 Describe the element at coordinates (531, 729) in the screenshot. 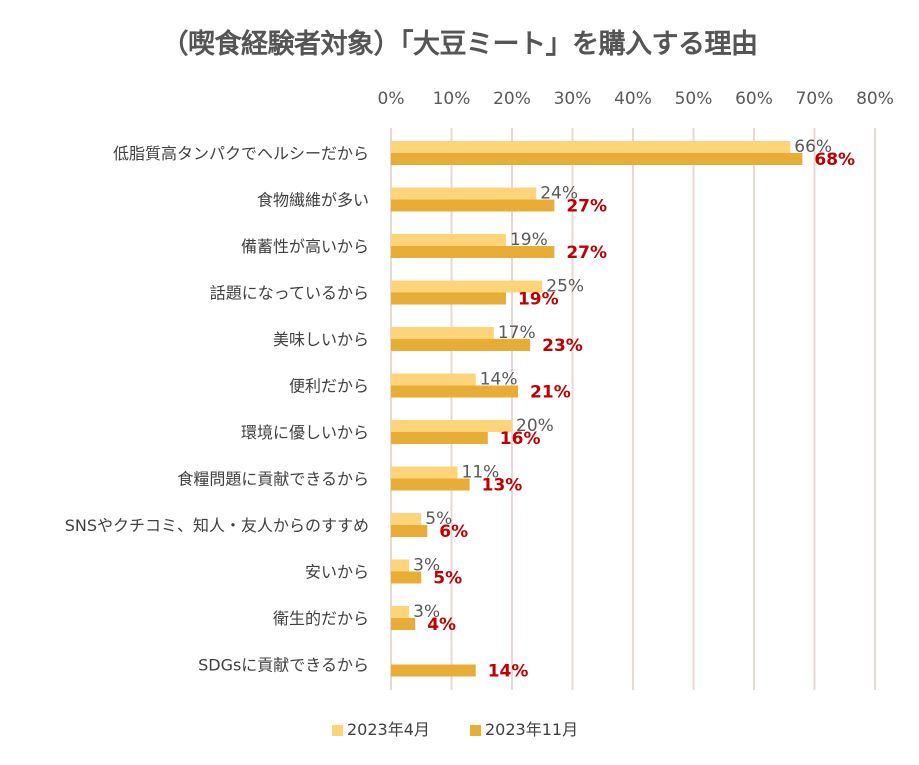

I see `legend-label: 2023年11月` at that location.